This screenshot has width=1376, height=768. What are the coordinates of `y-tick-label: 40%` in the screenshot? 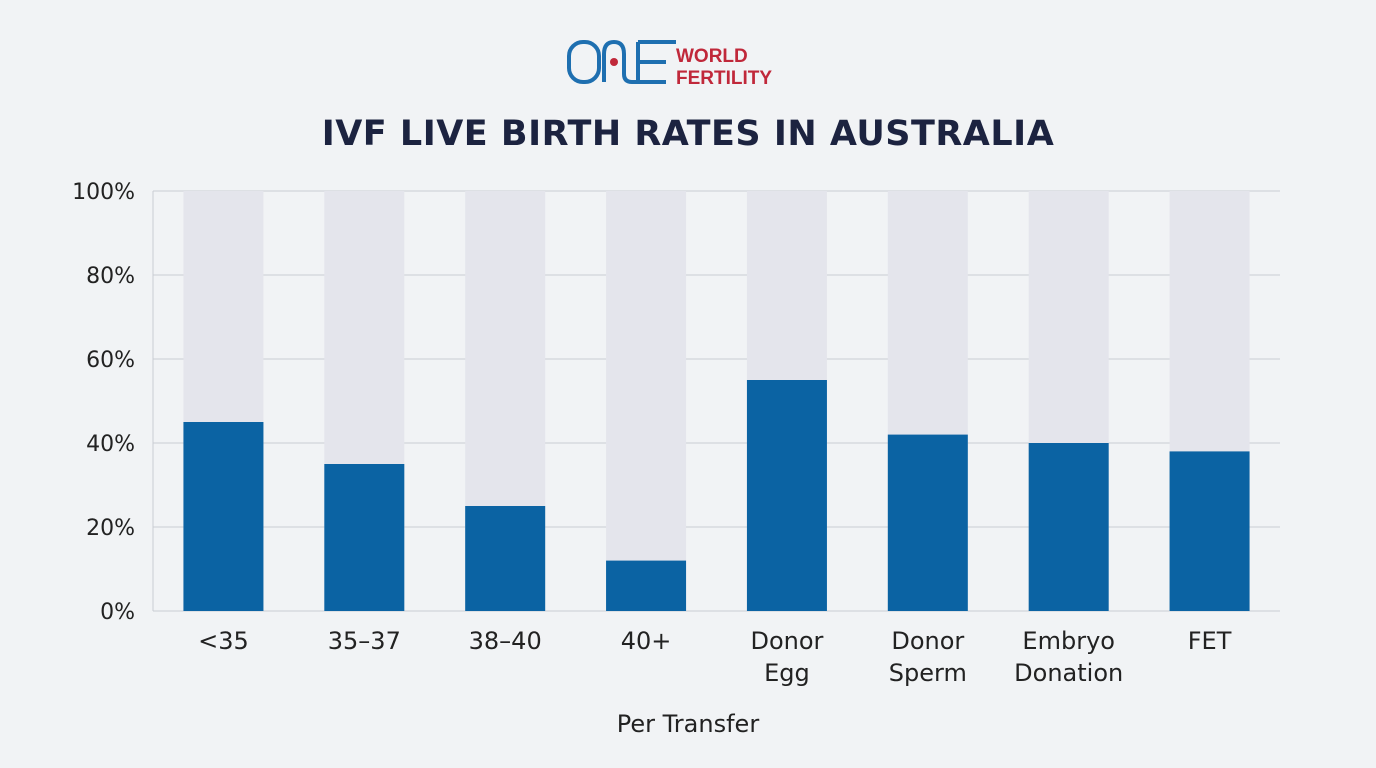 It's located at (110, 444).